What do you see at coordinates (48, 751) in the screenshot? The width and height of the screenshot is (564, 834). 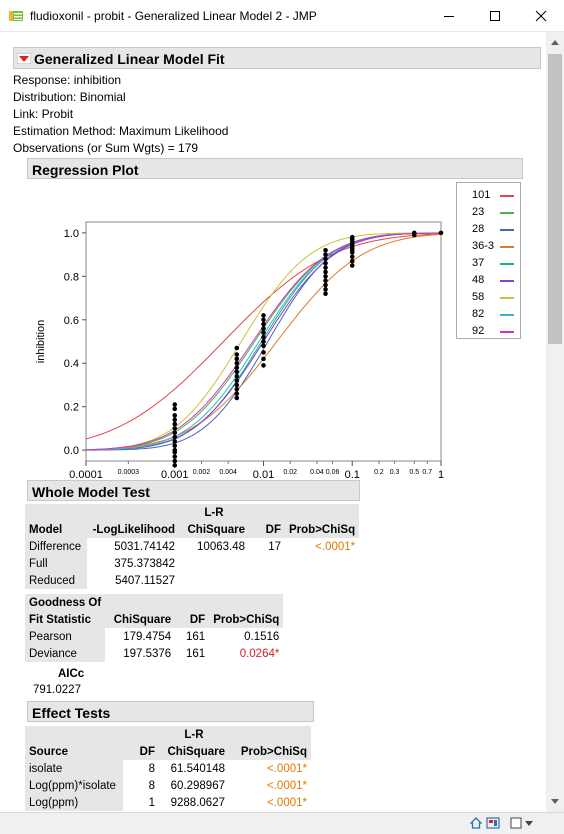 I see `effect-col-source: Source` at bounding box center [48, 751].